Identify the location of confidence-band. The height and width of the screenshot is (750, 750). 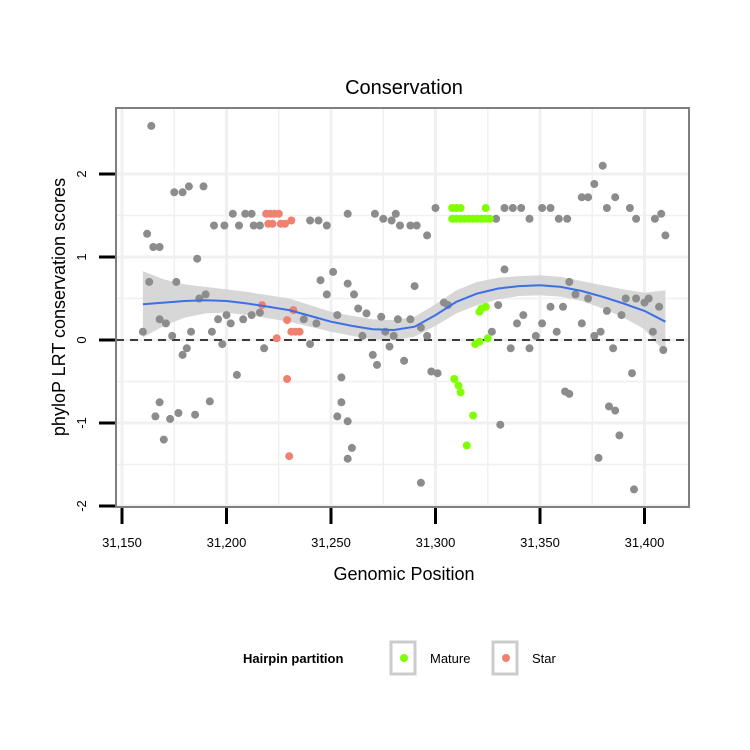
(404, 312).